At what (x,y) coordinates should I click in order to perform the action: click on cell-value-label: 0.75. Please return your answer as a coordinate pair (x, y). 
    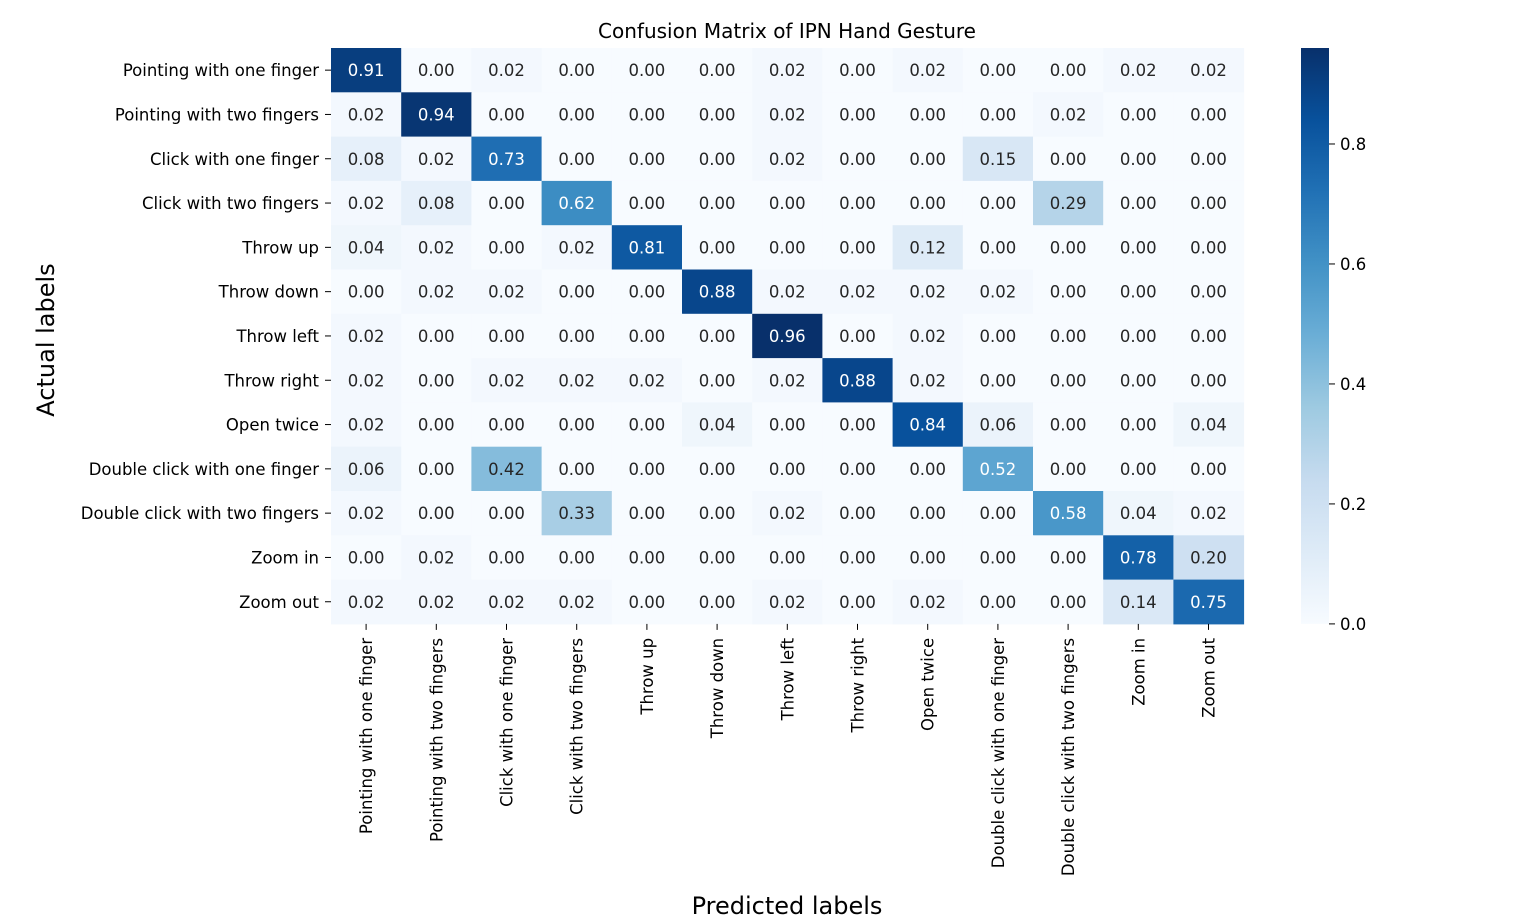
    Looking at the image, I should click on (1208, 602).